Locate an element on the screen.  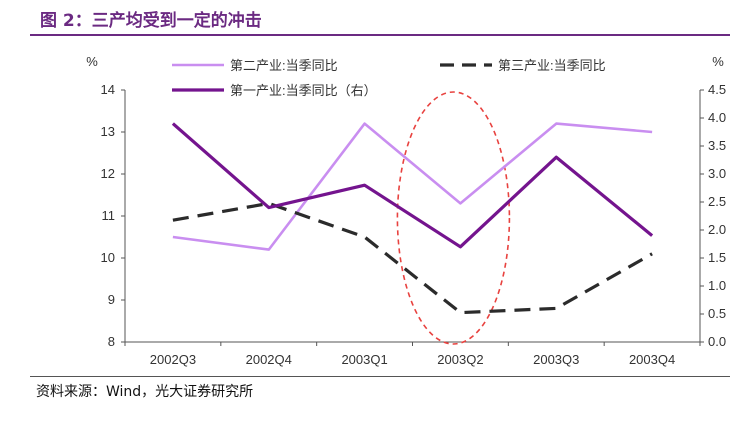
legend-label: 第一产业:当季同比（右） is located at coordinates (303, 90).